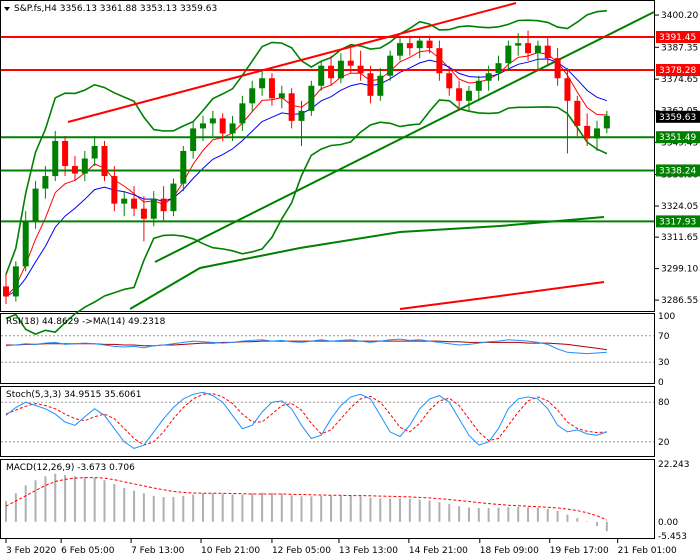  I want to click on rsi-panel, so click(327, 348).